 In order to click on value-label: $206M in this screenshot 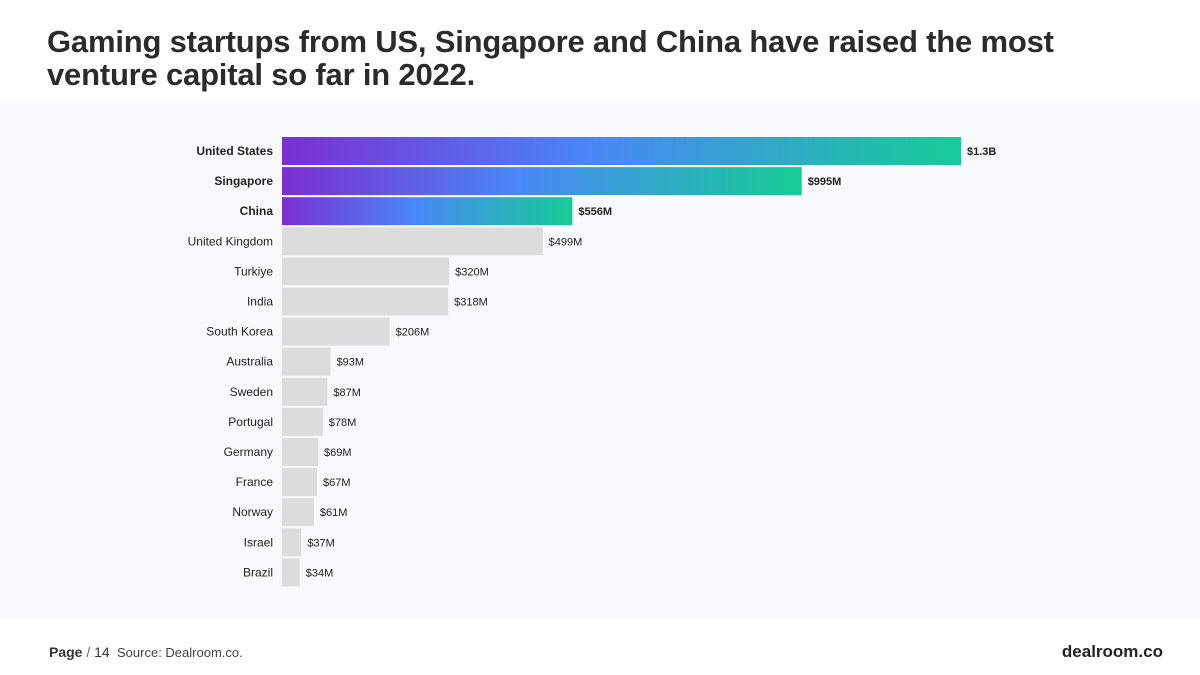, I will do `click(413, 333)`.